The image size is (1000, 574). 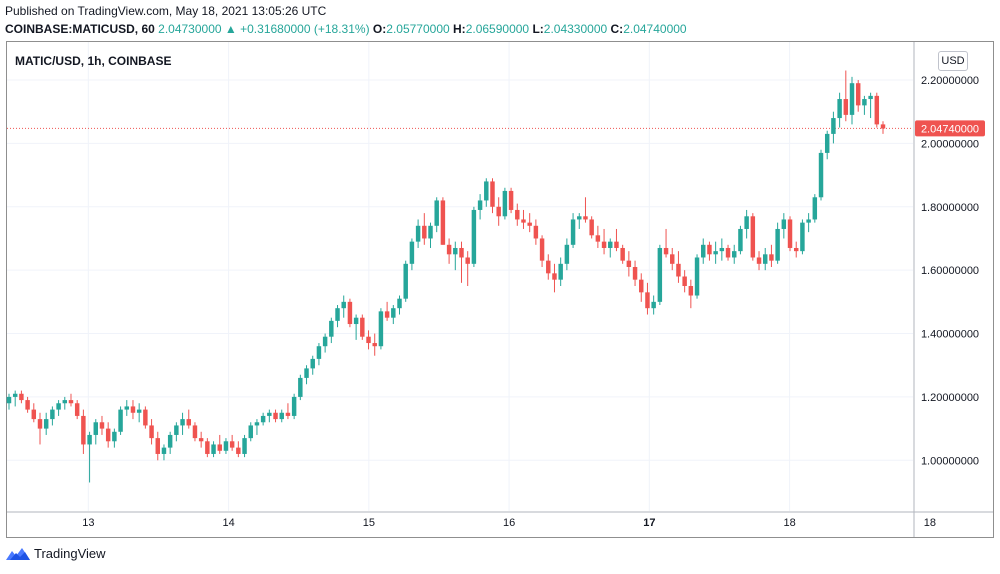 I want to click on y-tick-label: 1.20000000, so click(x=950, y=398).